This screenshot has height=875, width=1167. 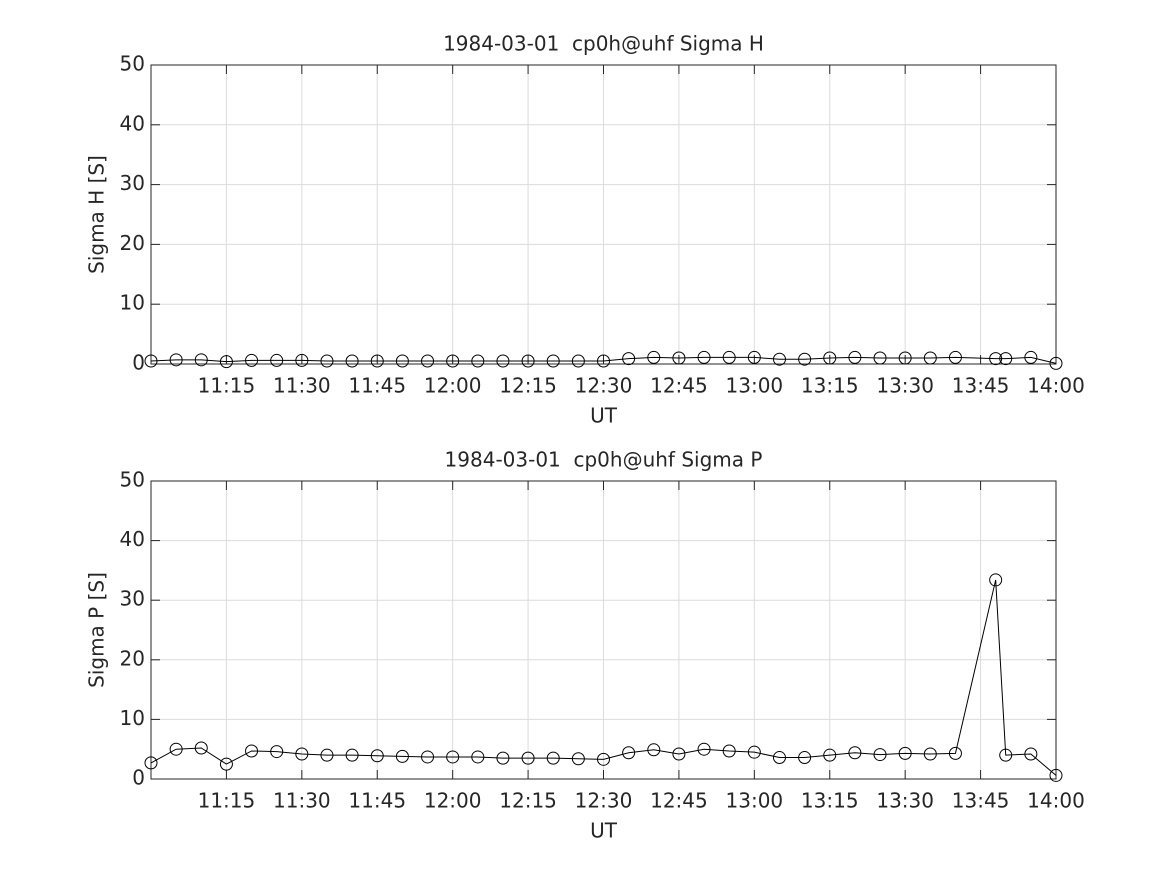 What do you see at coordinates (604, 831) in the screenshot?
I see `x-axis-label: UT` at bounding box center [604, 831].